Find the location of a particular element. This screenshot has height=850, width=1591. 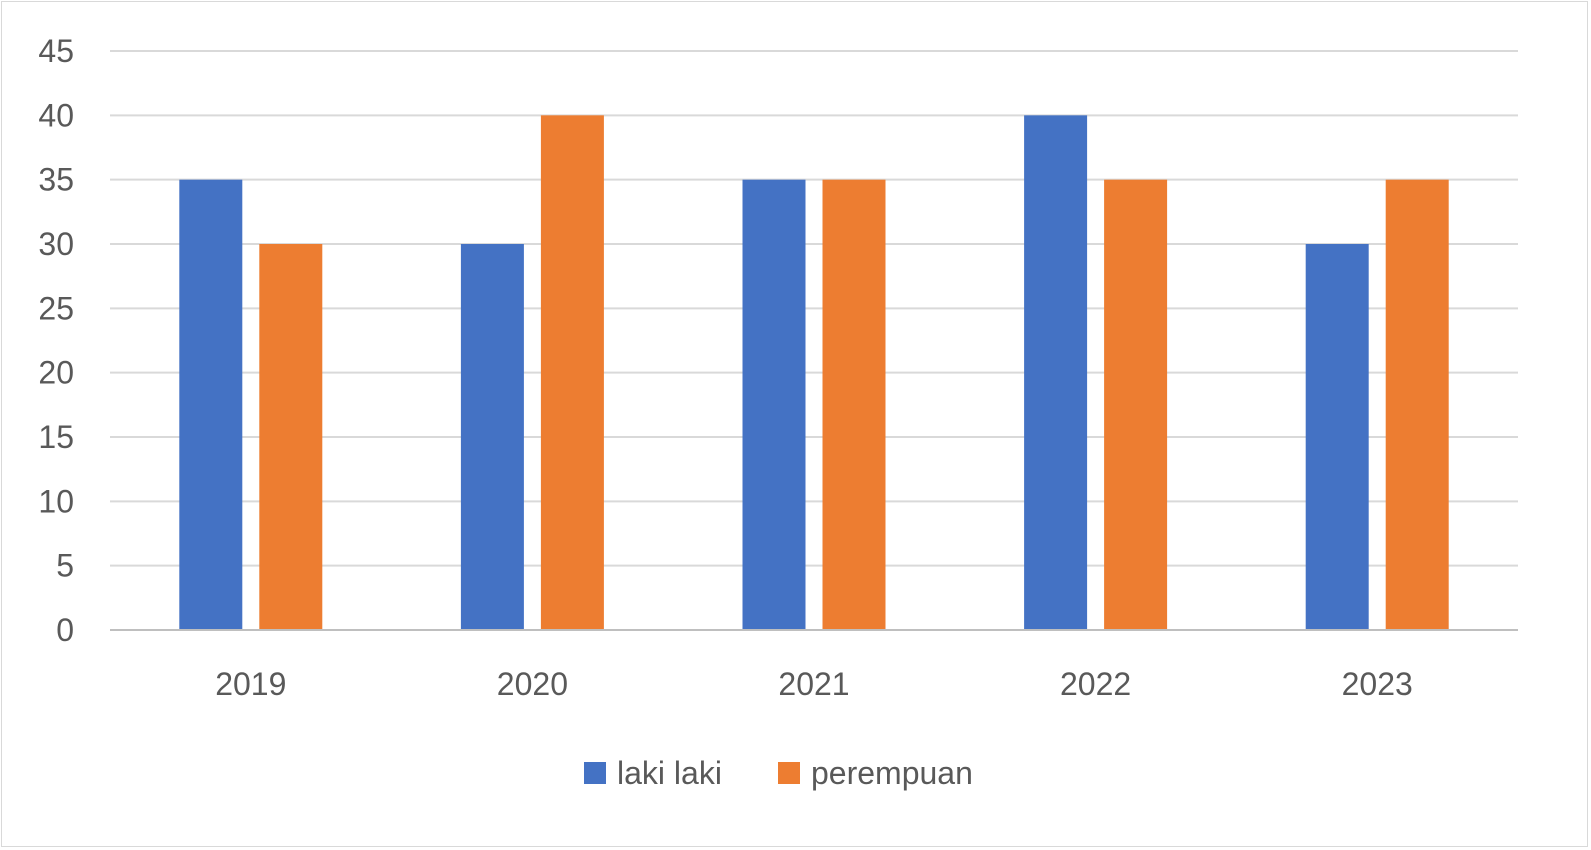

x-tick-label-2021: 2021 is located at coordinates (813, 684).